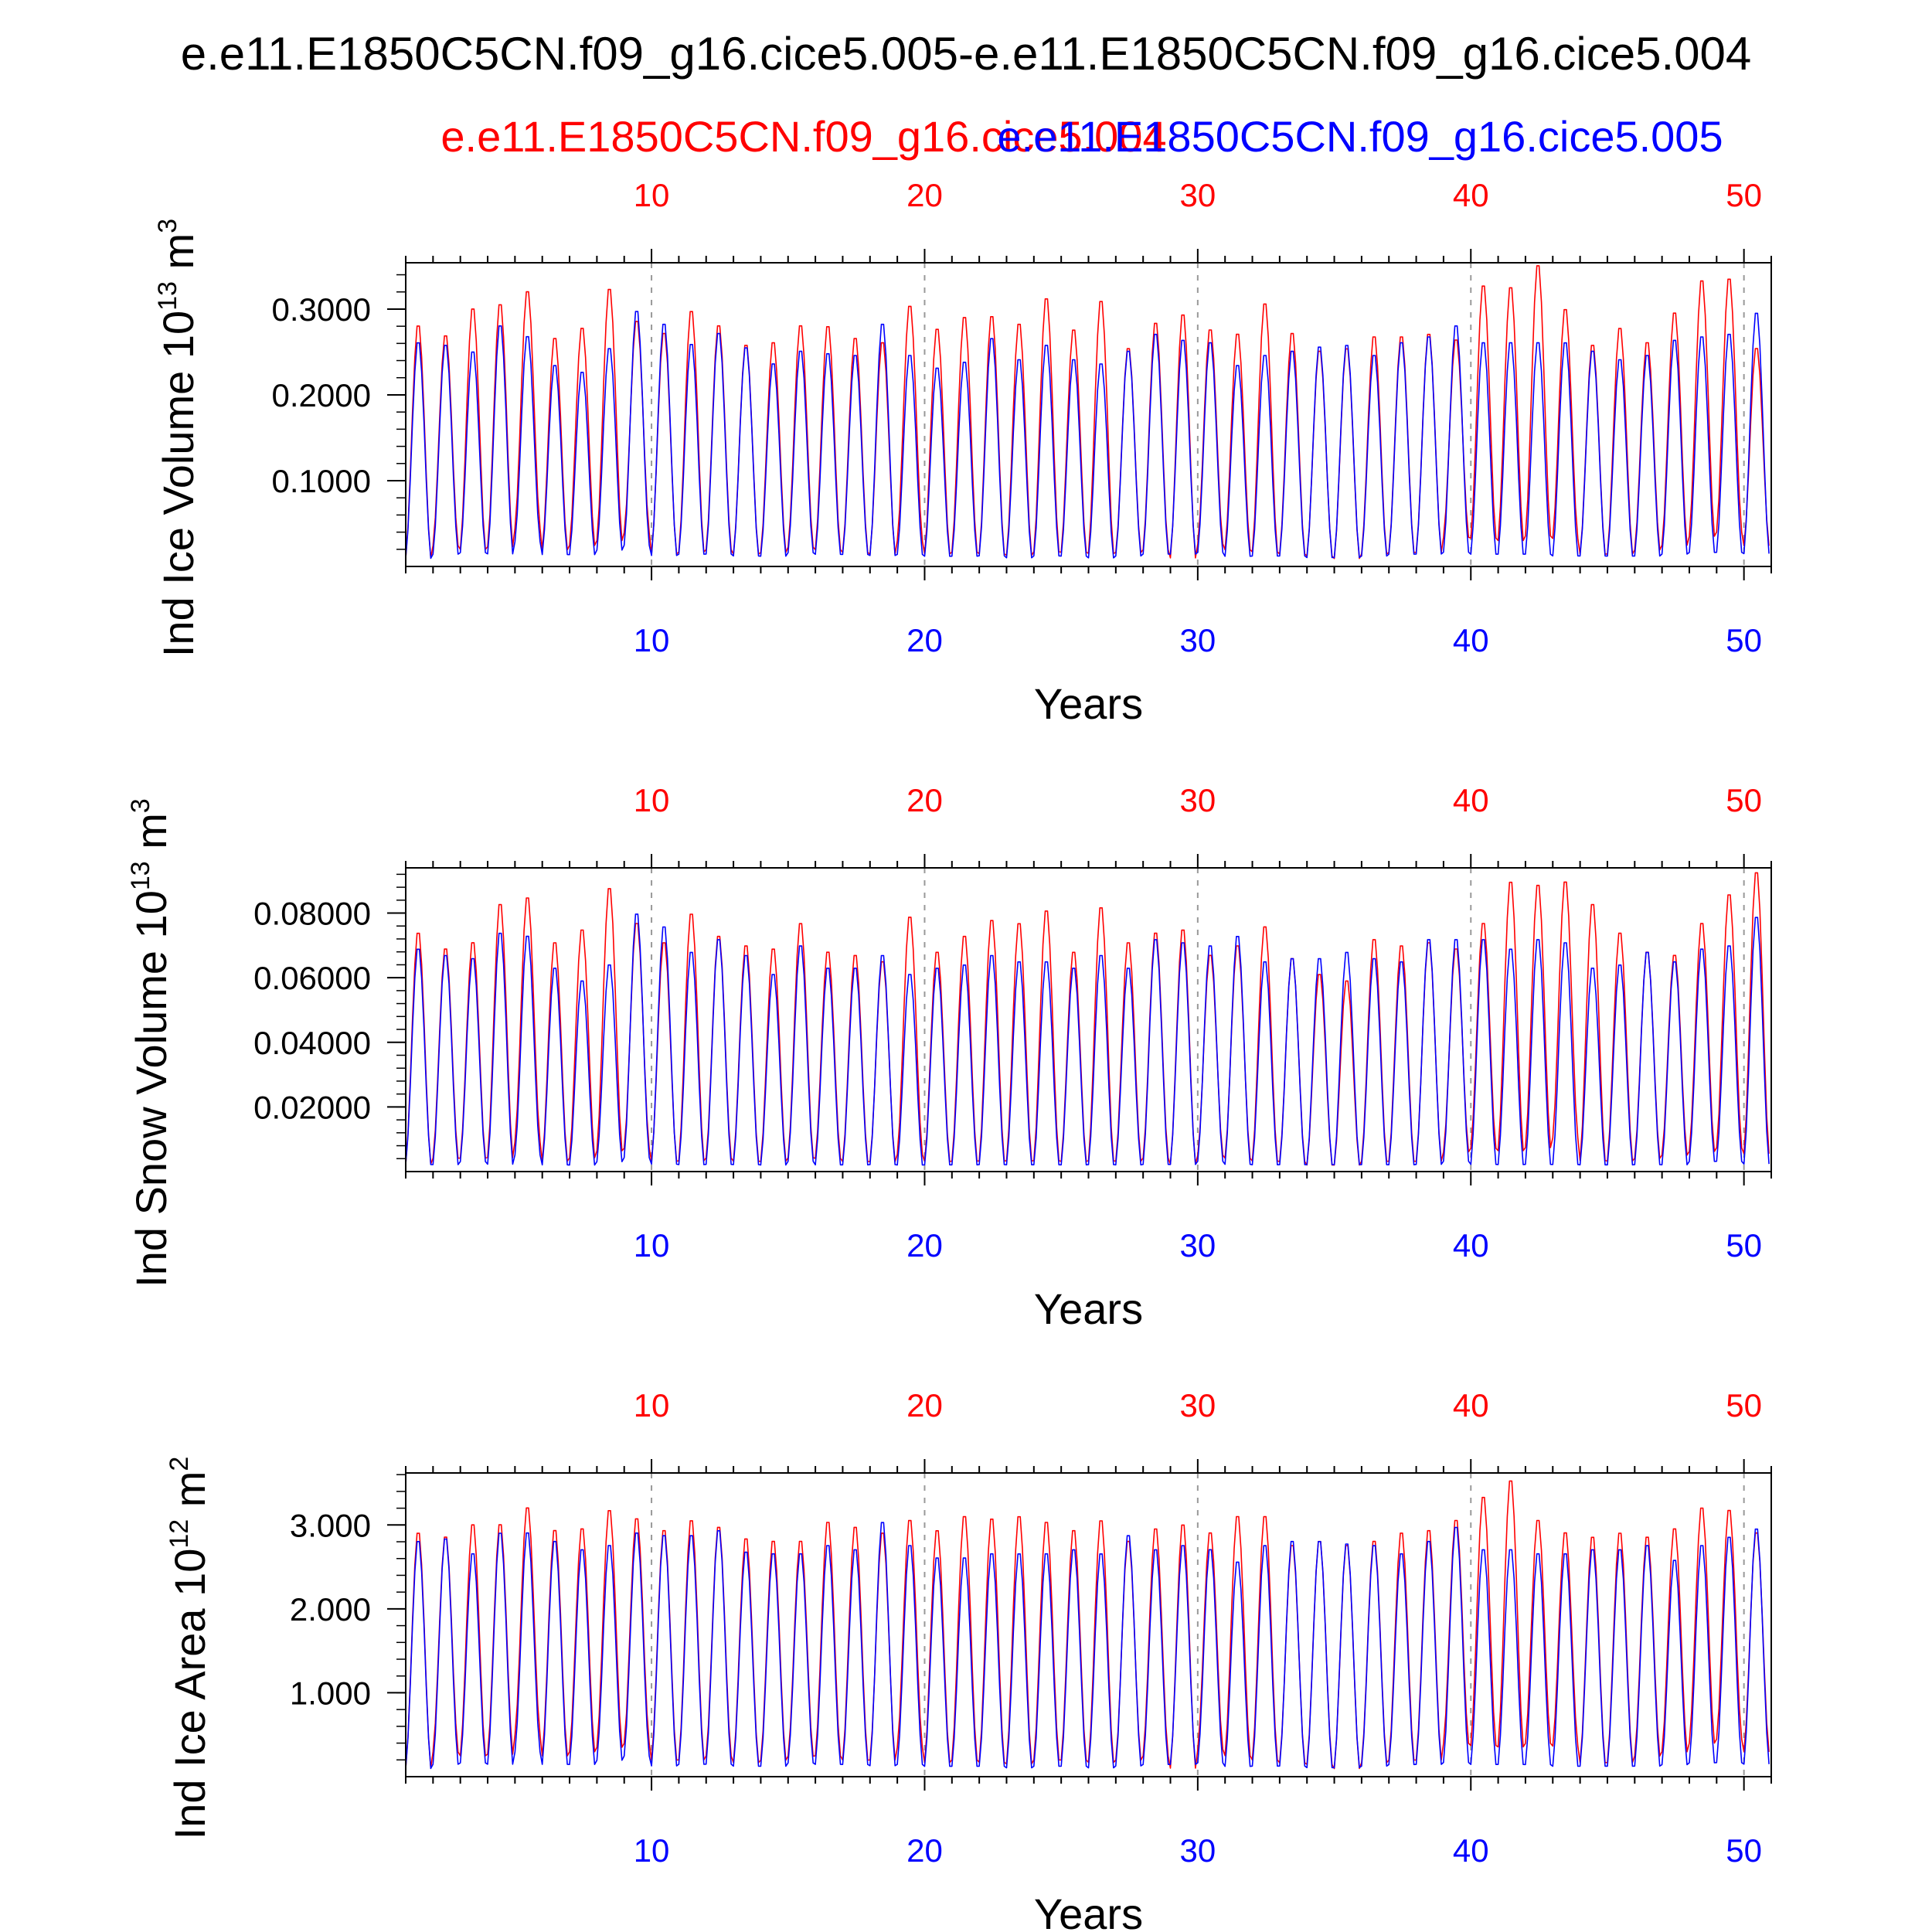 This screenshot has height=1932, width=1932. I want to click on y-axis-title-main: Ind Ice Volume 10, so click(178, 484).